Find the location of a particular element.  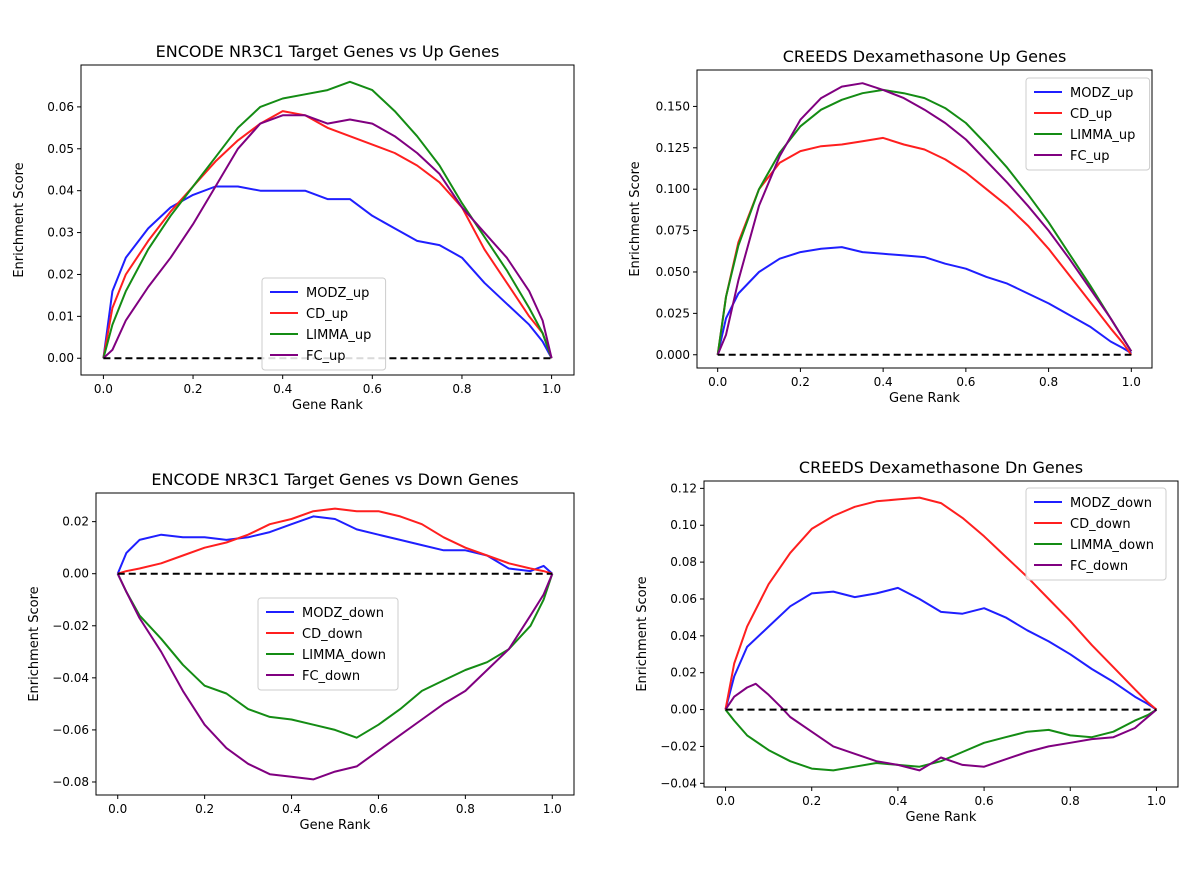

series-line-cd-down is located at coordinates (941, 603).